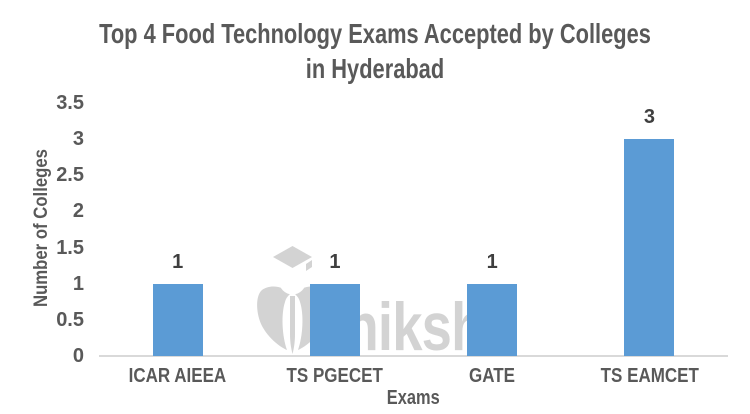 The height and width of the screenshot is (414, 750). Describe the element at coordinates (78, 356) in the screenshot. I see `y-tick-label: 0` at that location.